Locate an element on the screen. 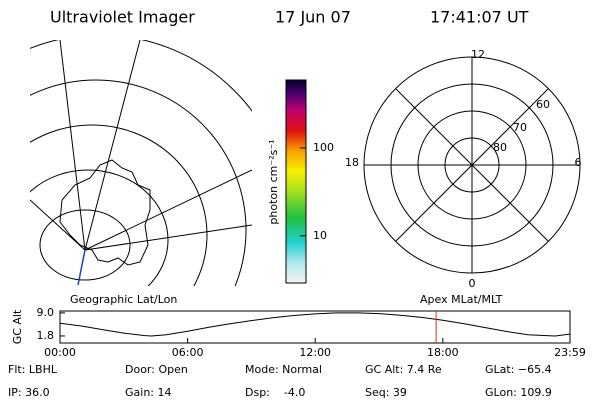 This screenshot has height=400, width=600. info-field: Door: Open is located at coordinates (156, 369).